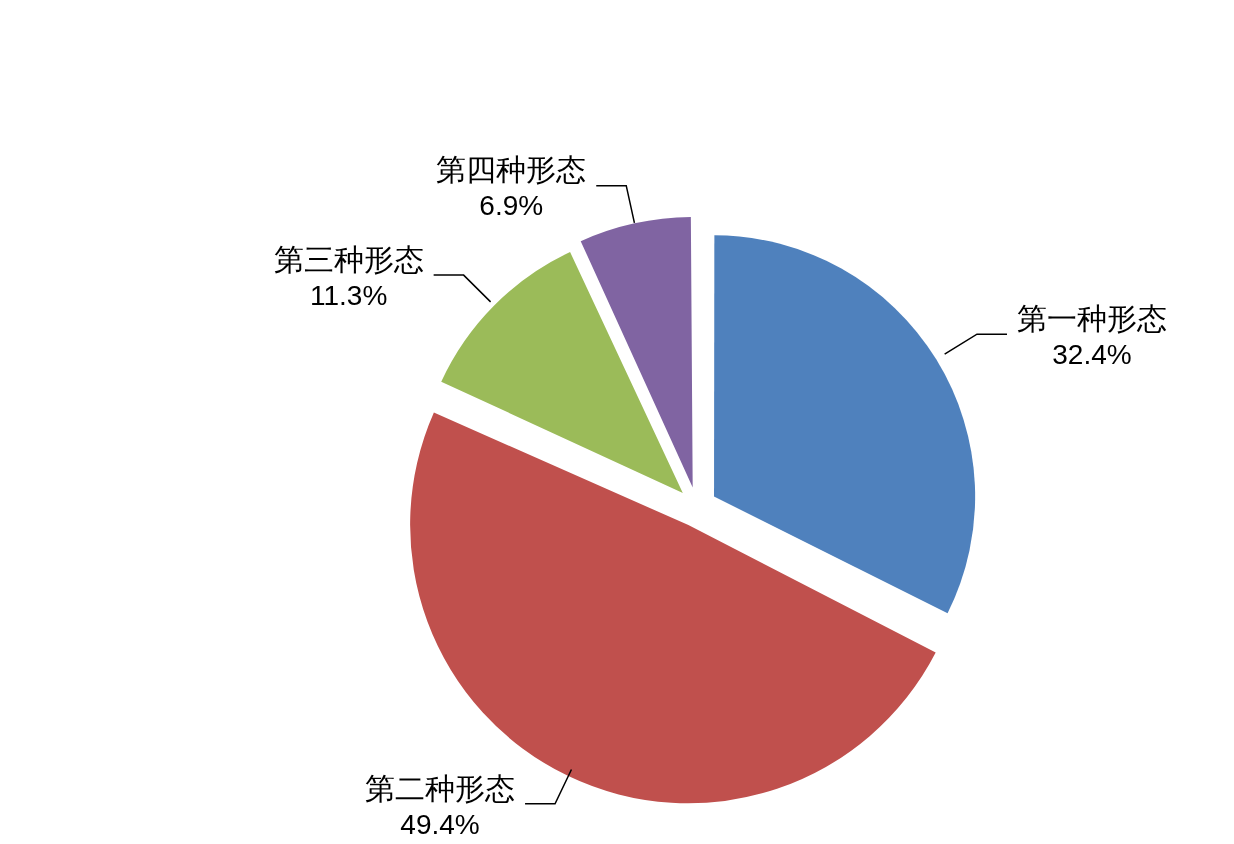 This screenshot has height=844, width=1234. Describe the element at coordinates (511, 170) in the screenshot. I see `slice-label: 第四种形态` at that location.